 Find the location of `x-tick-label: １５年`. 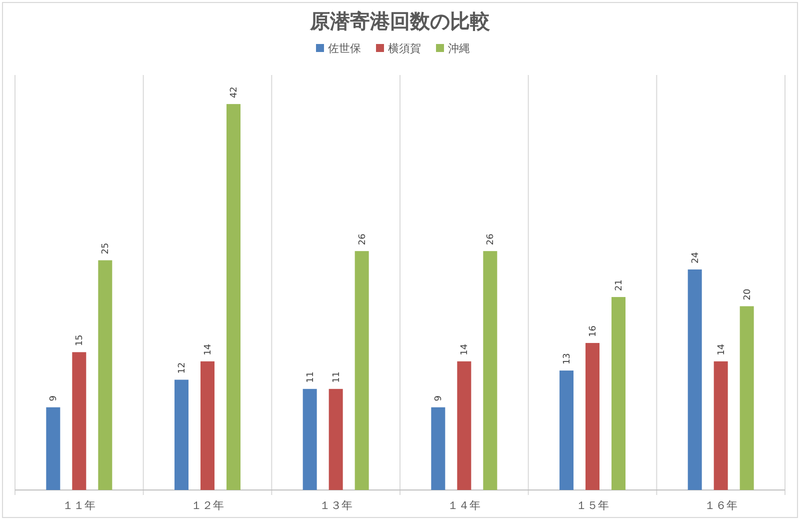

x-tick-label: １５年 is located at coordinates (592, 505).